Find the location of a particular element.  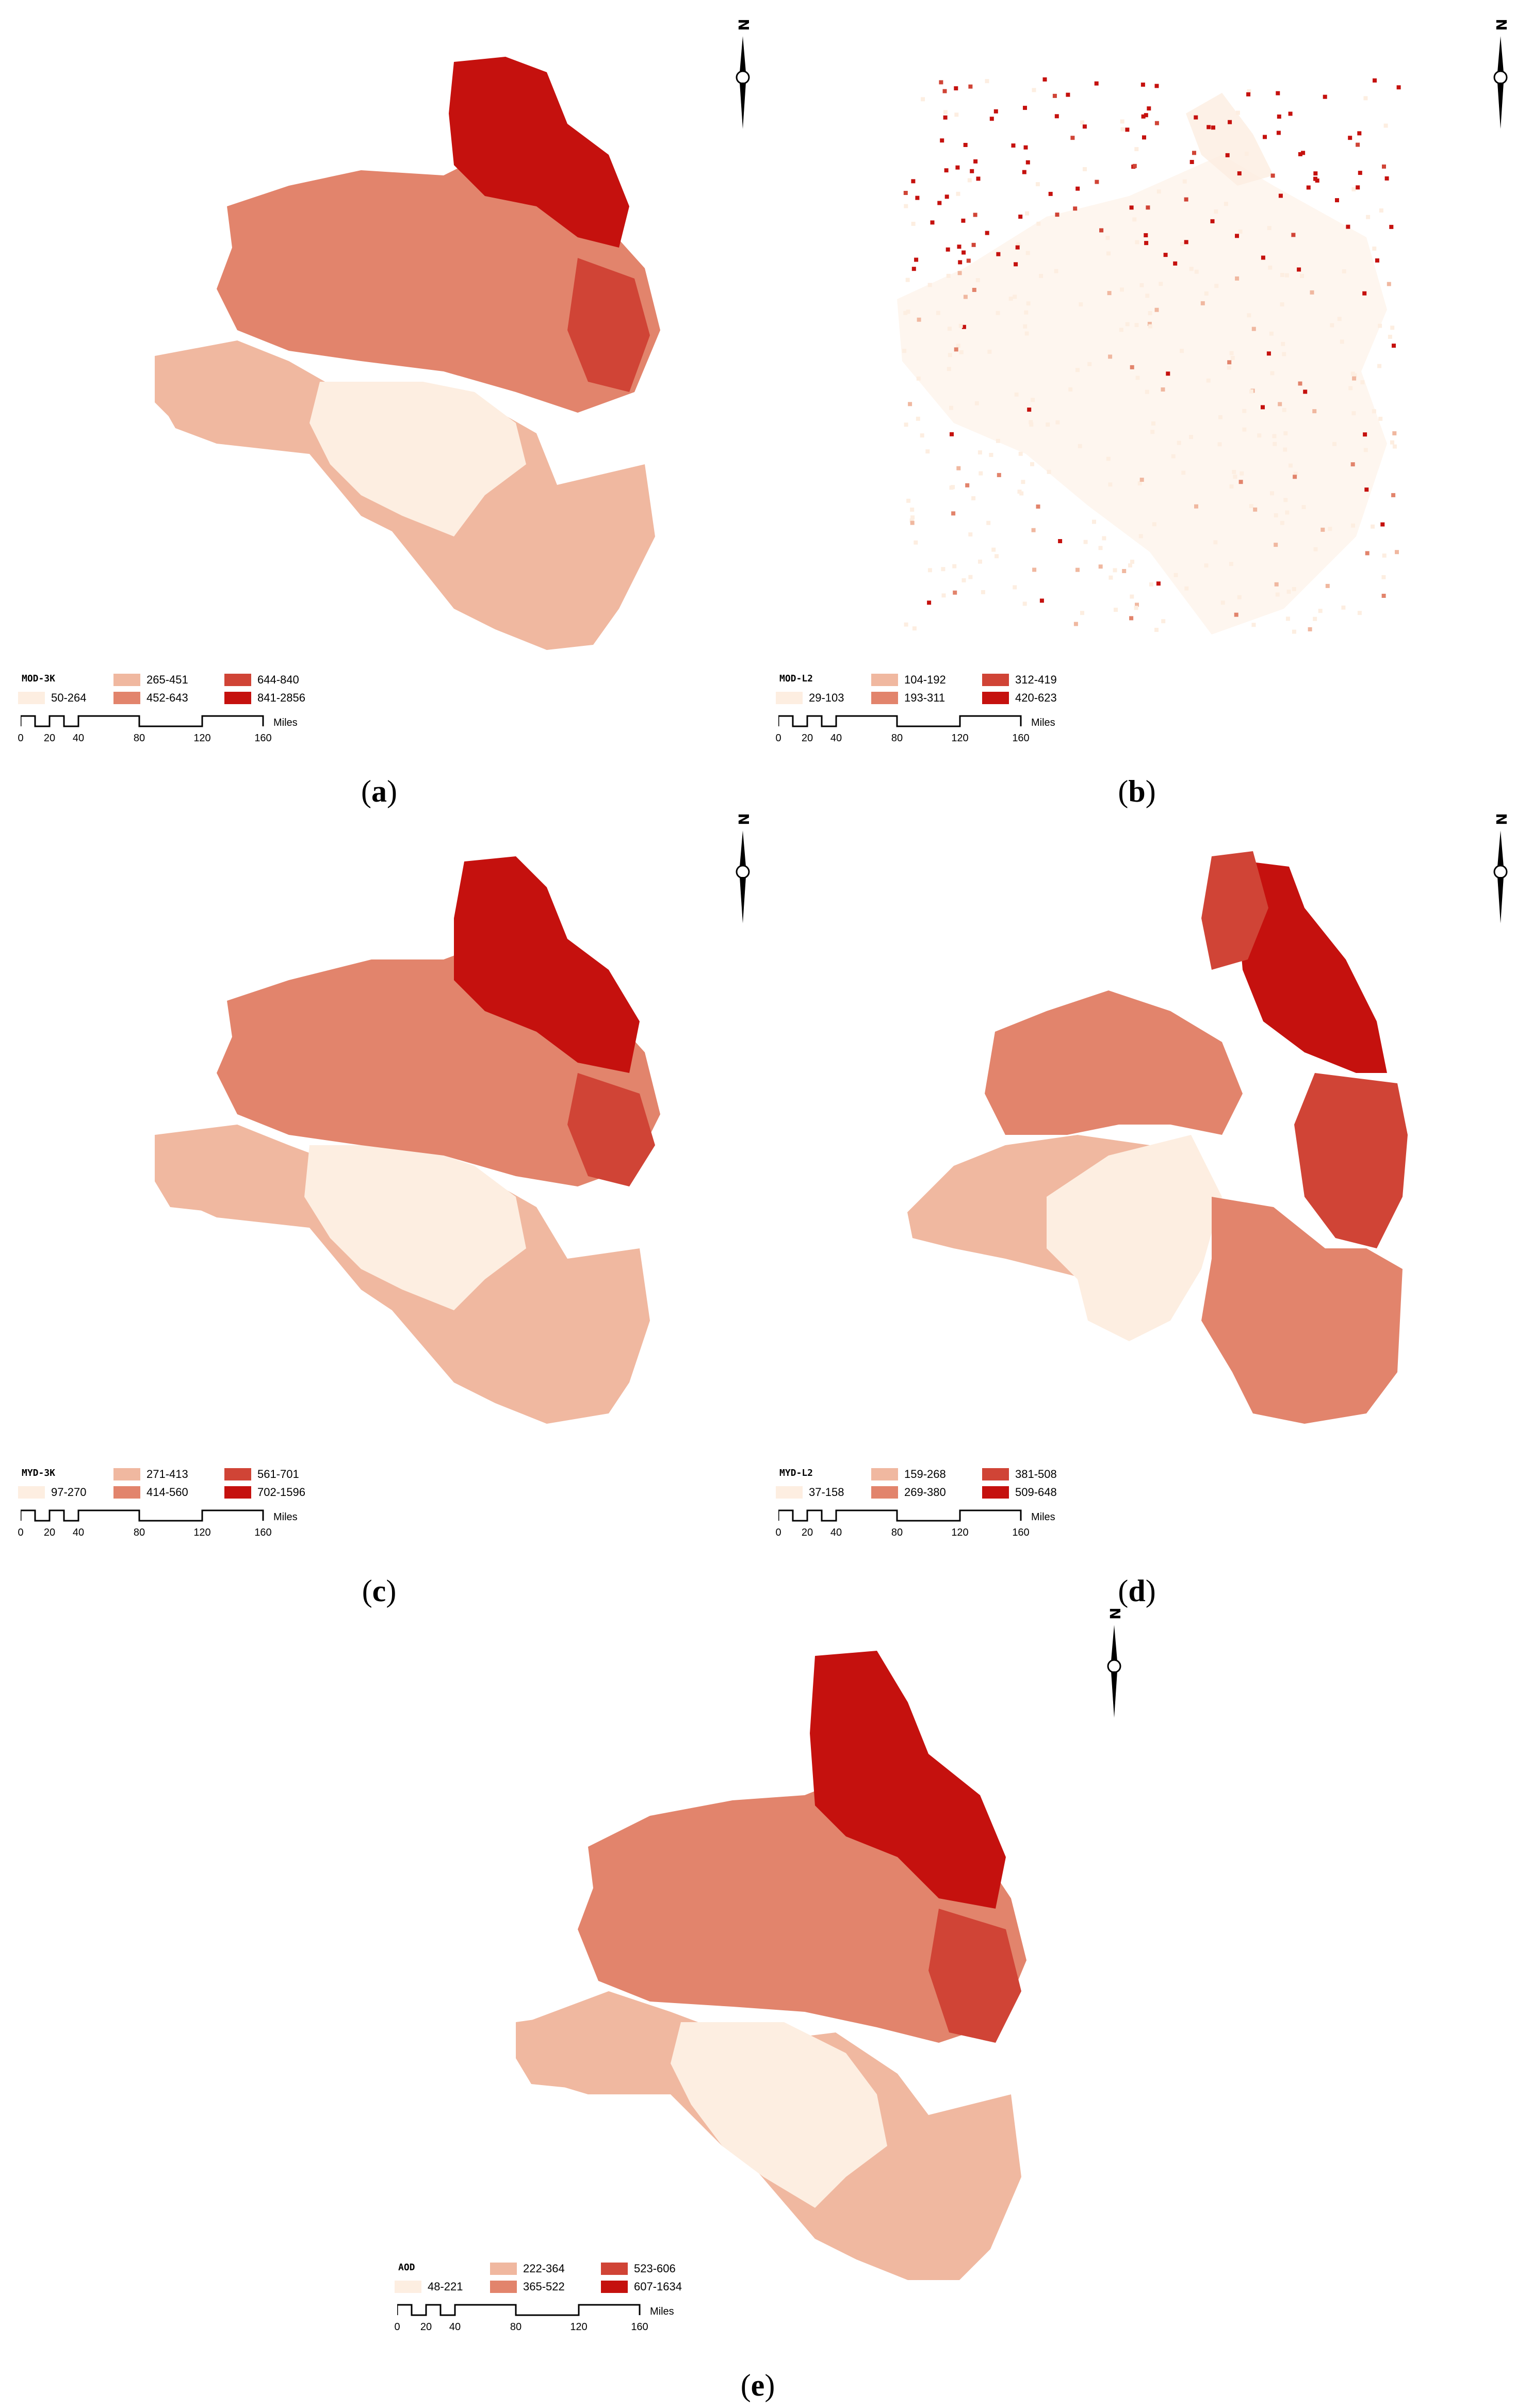

region-east-d is located at coordinates (1351, 1160).